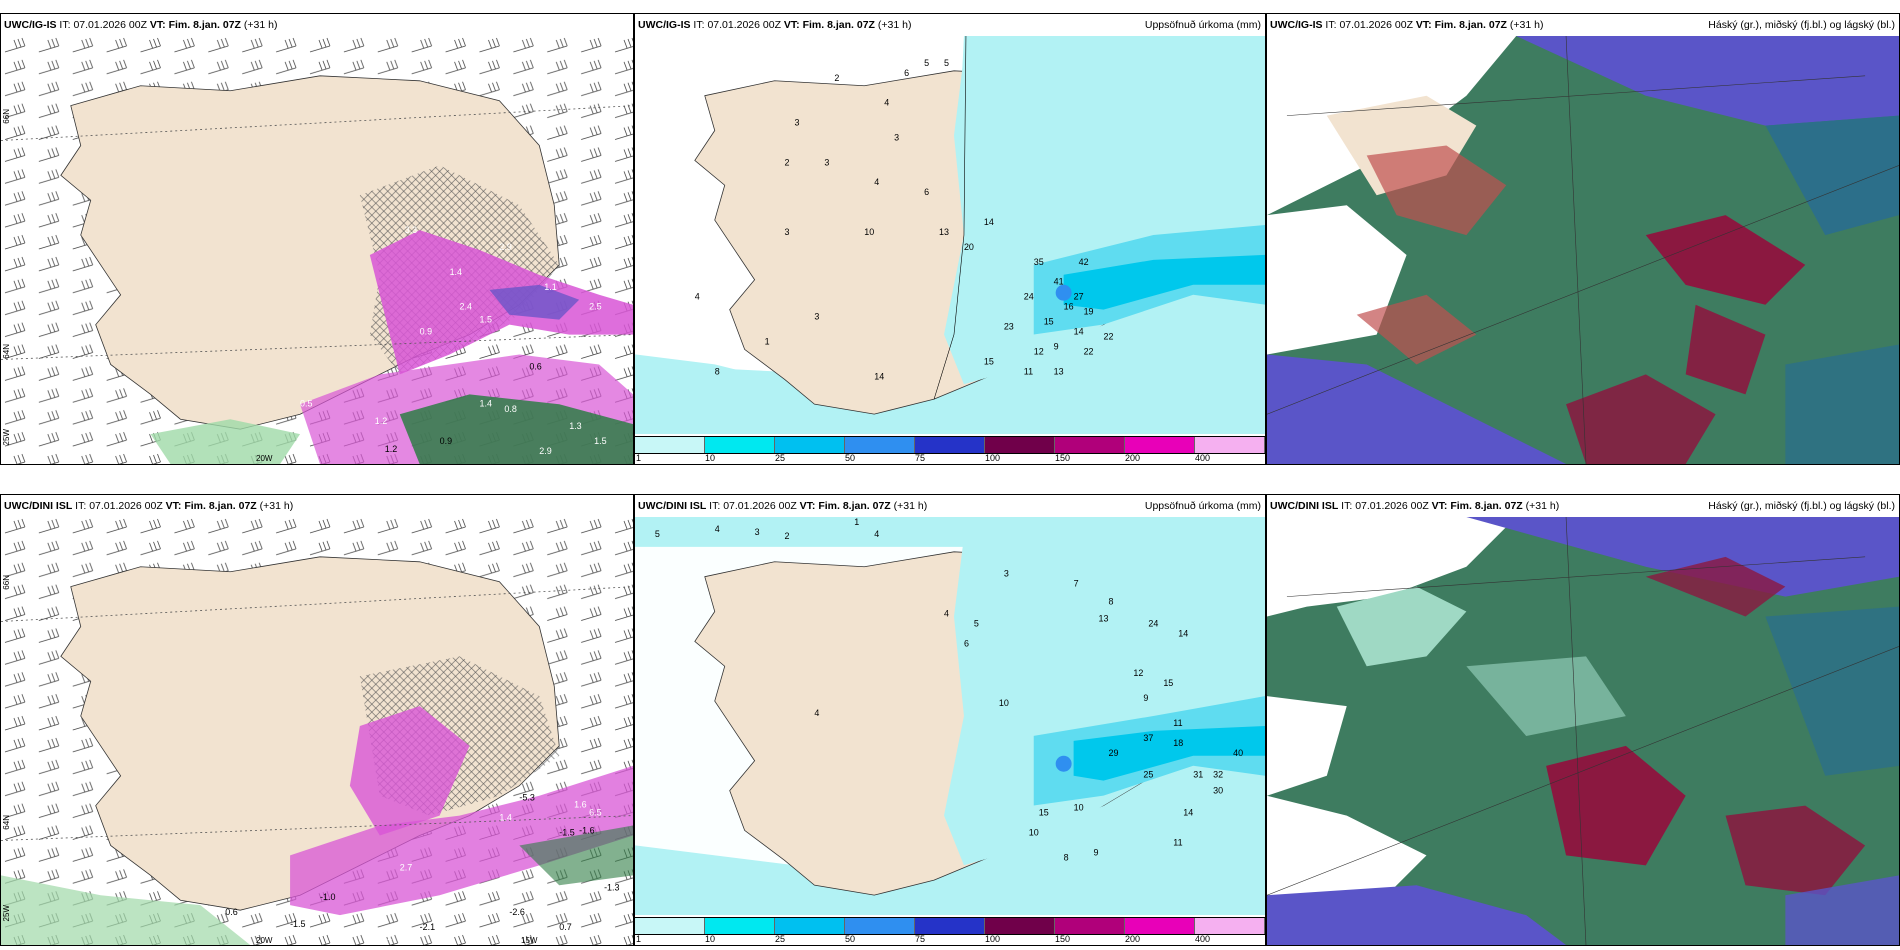 The width and height of the screenshot is (1900, 950). What do you see at coordinates (944, 232) in the screenshot?
I see `svg-text: 13` at bounding box center [944, 232].